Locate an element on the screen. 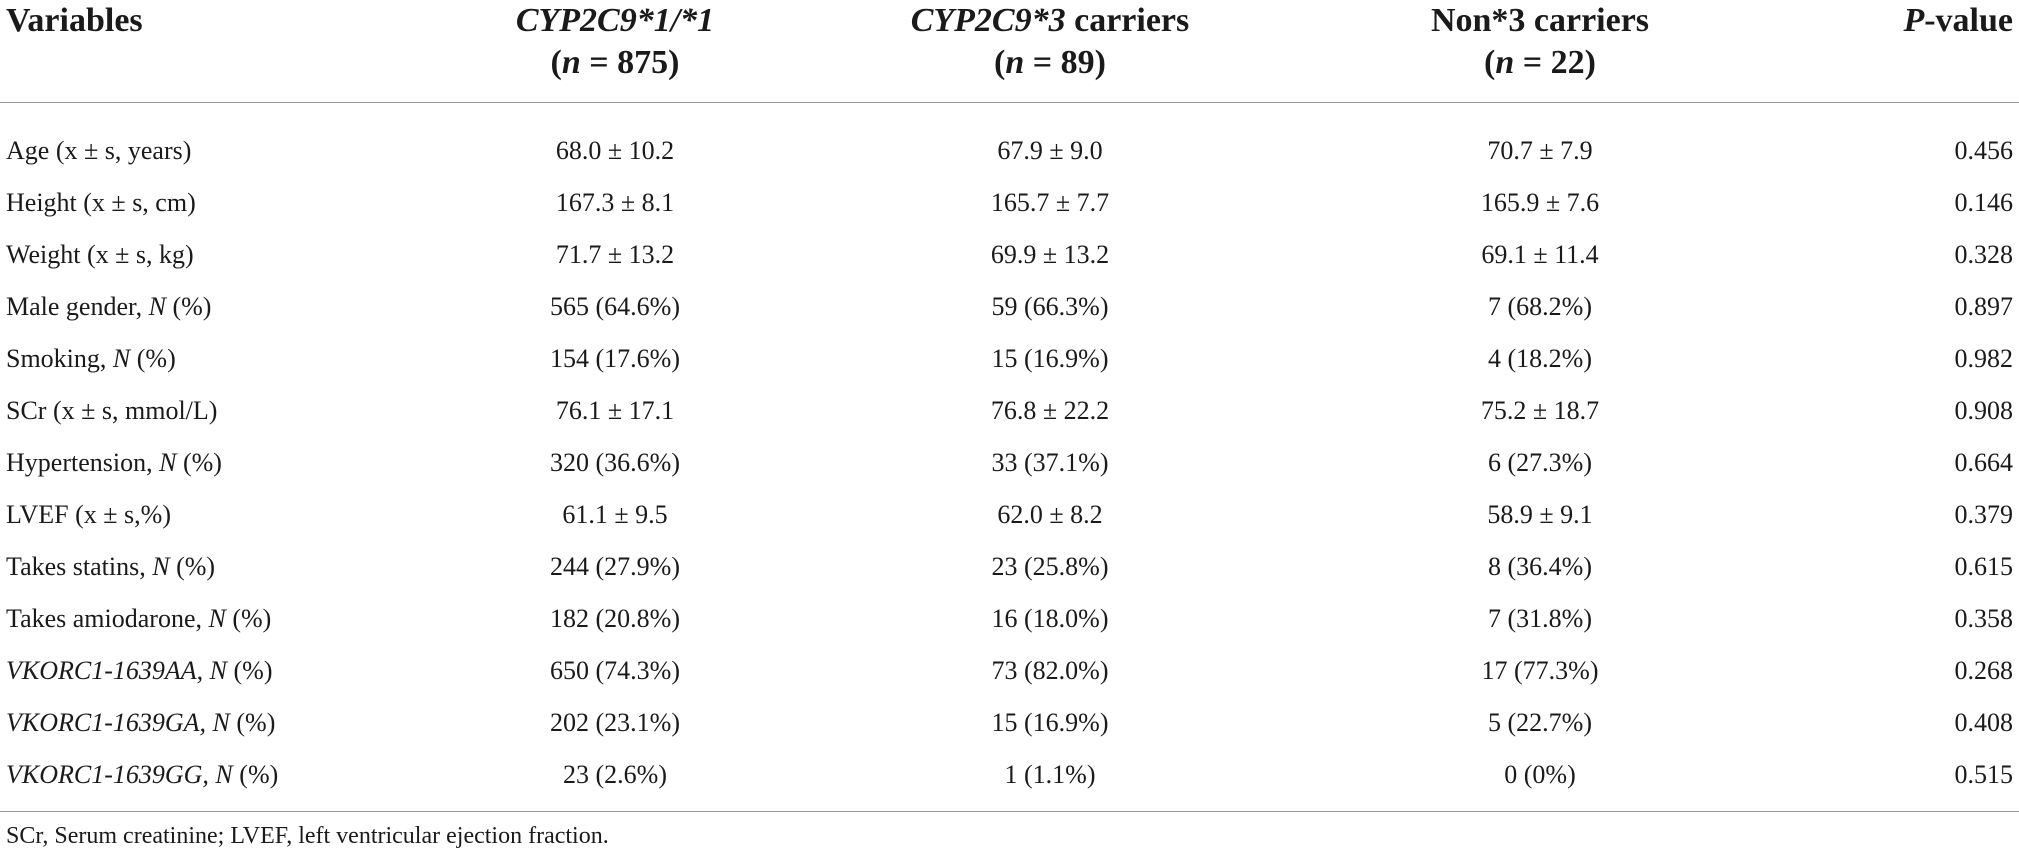 This screenshot has height=865, width=2019. variable-cell: Height (x ± s, cm) is located at coordinates (220, 203).